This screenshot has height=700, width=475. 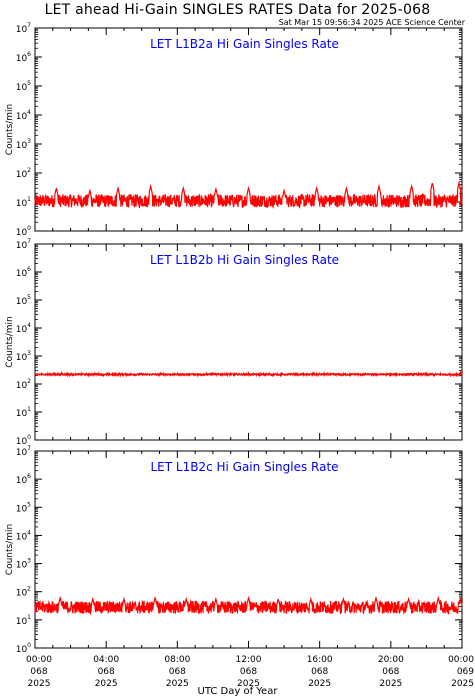 I want to click on panel-title: LET L1B2b Hi Gain Singles Rate, so click(x=244, y=260).